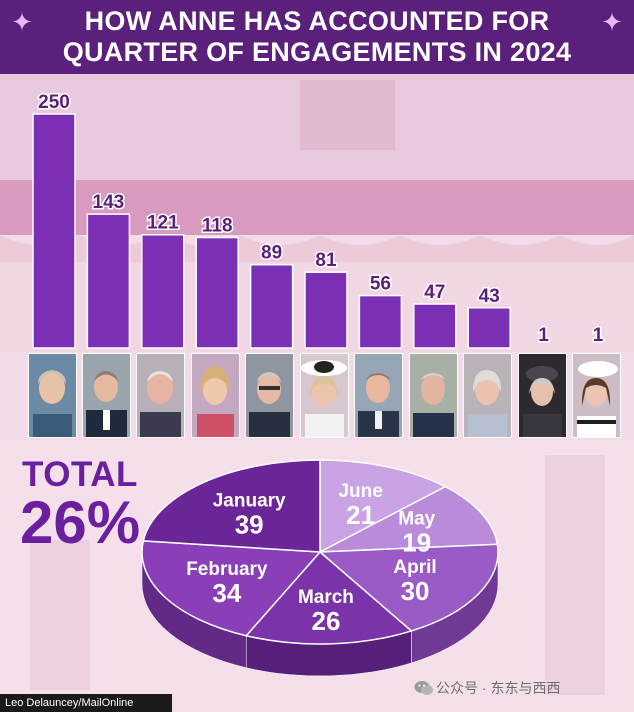 Image resolution: width=634 pixels, height=712 pixels. Describe the element at coordinates (416, 543) in the screenshot. I see `pie-value-label: 19` at that location.